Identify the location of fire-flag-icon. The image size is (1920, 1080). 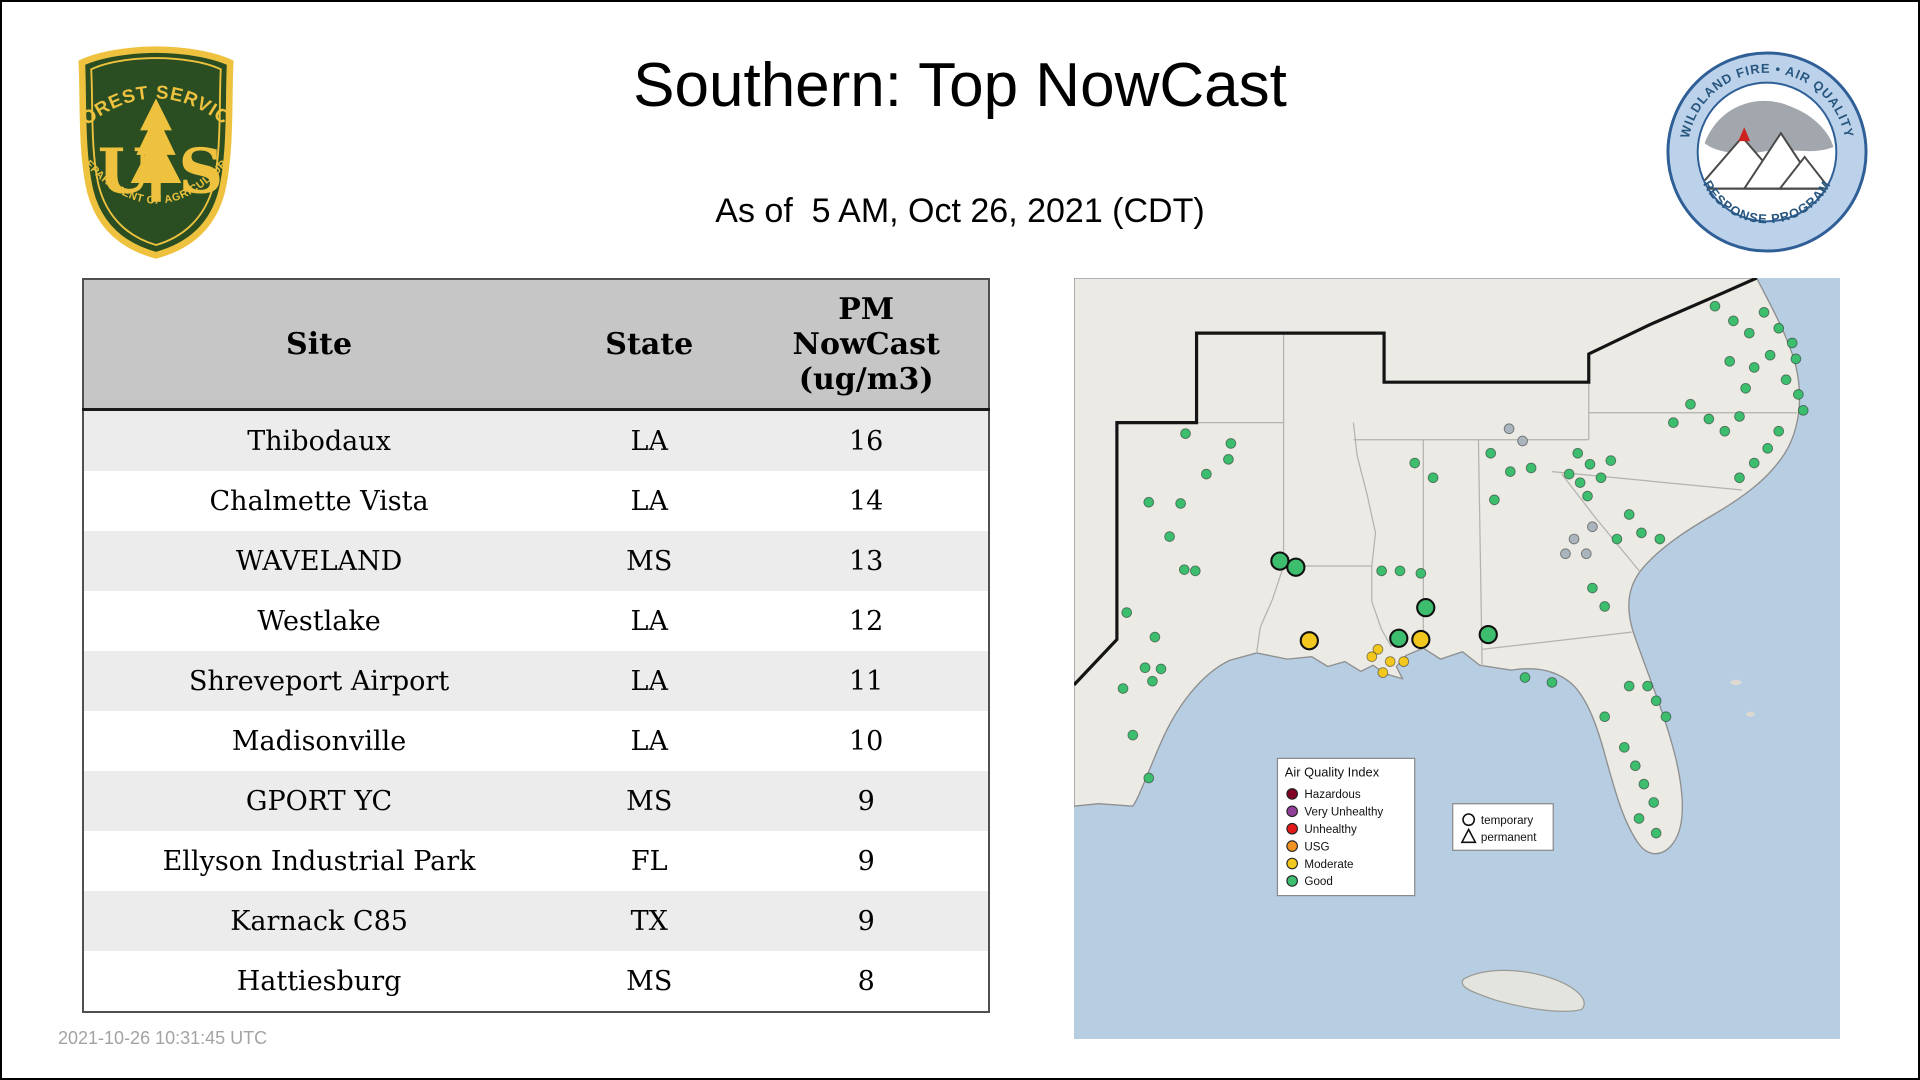
(1744, 134).